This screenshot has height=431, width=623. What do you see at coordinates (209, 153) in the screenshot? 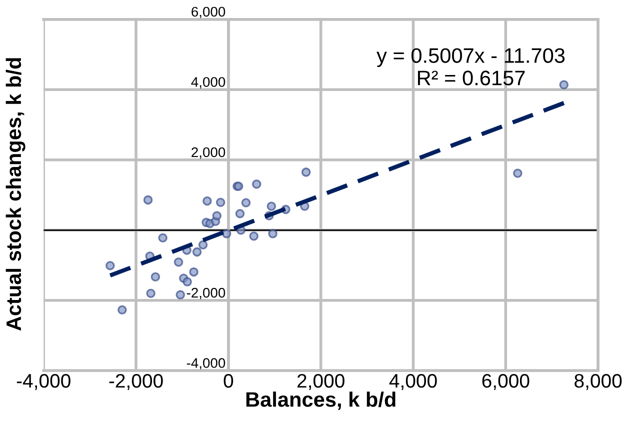
I see `y-tick-label: 2,000` at bounding box center [209, 153].